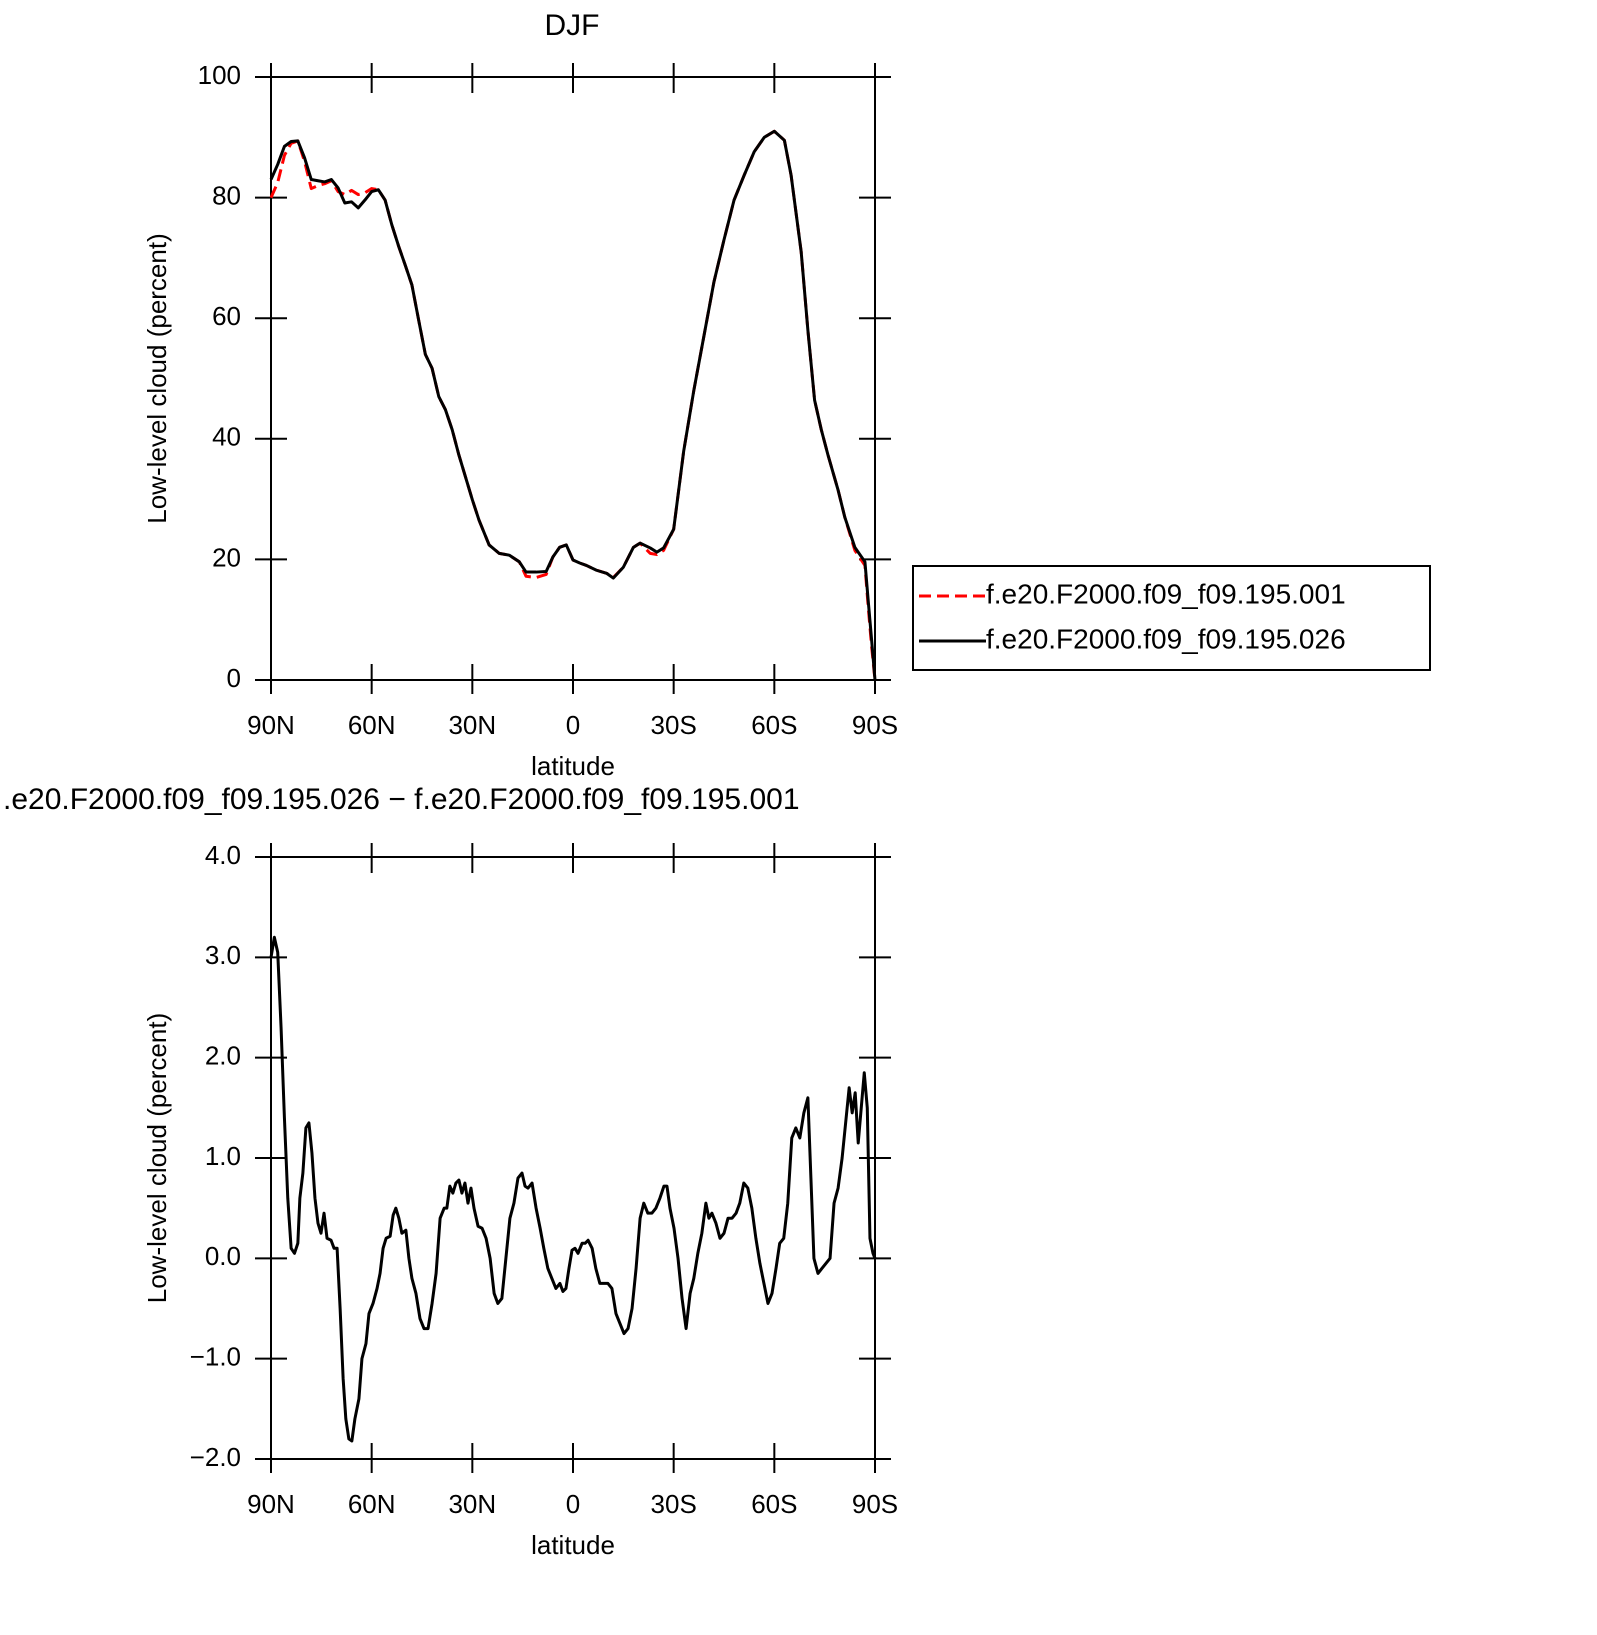 The image size is (1597, 1635). I want to click on plot-frame, so click(573, 378).